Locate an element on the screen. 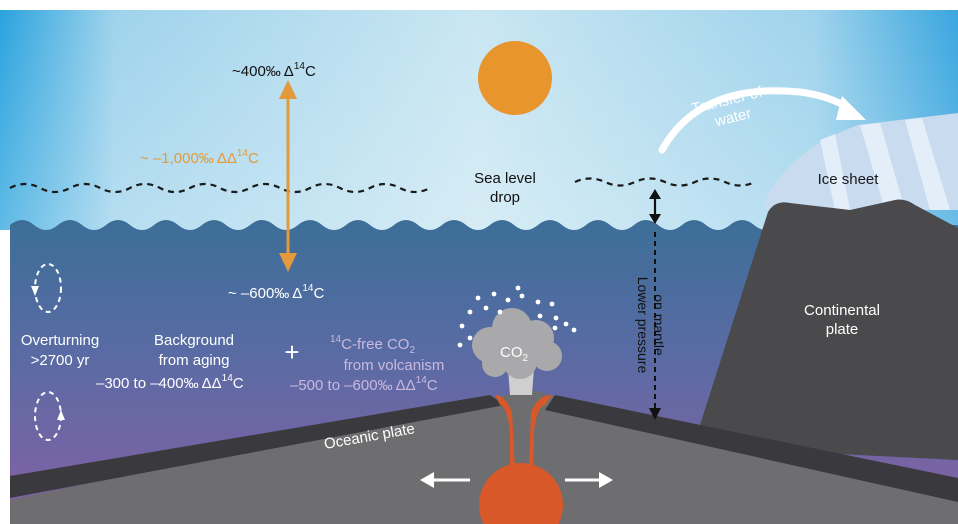 The image size is (958, 524). co2-cloud-label: CO2 is located at coordinates (514, 354).